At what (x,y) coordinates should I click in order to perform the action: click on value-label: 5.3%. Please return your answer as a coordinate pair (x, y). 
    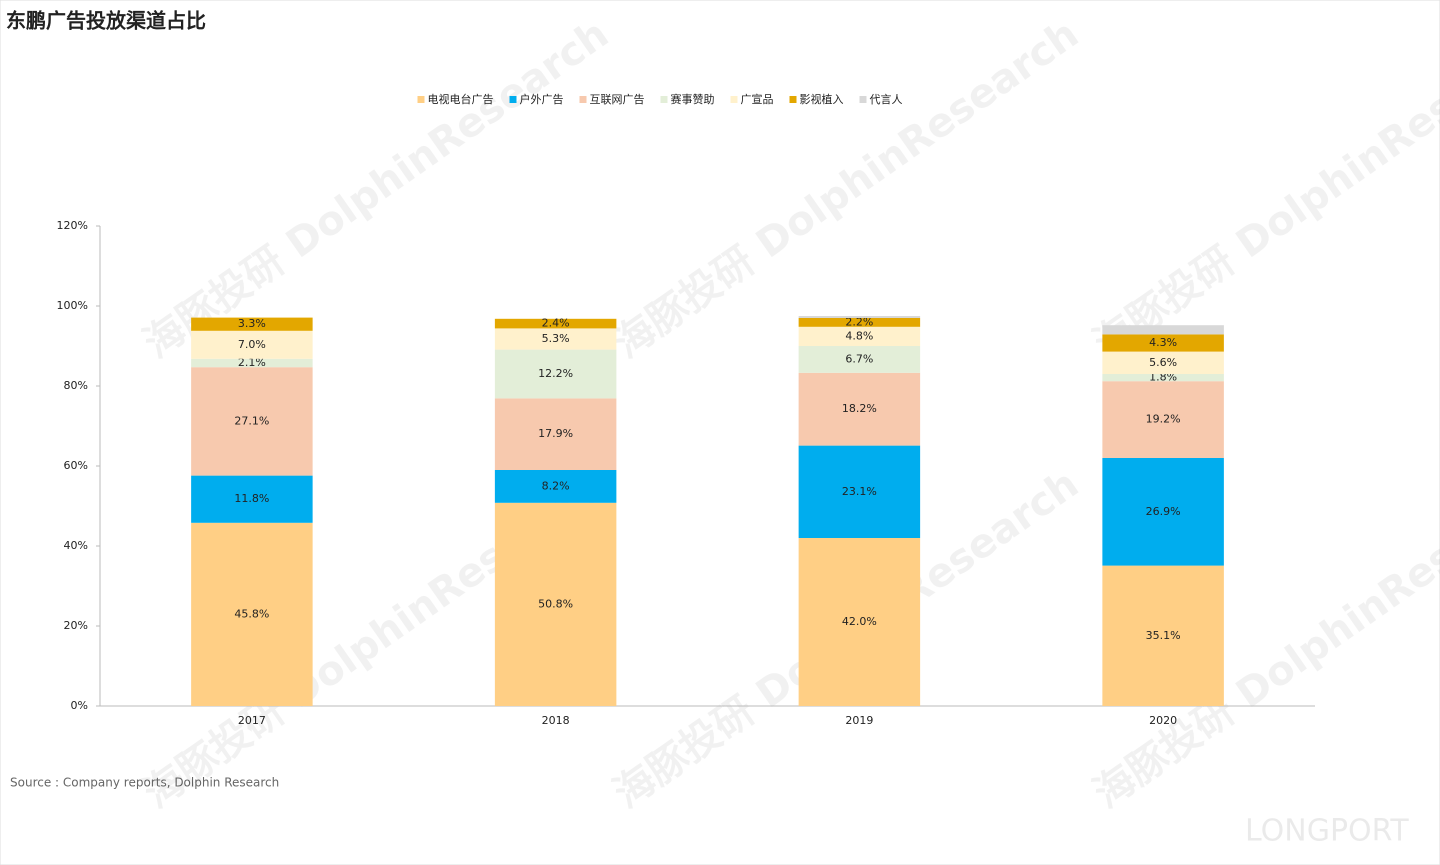
    Looking at the image, I should click on (556, 338).